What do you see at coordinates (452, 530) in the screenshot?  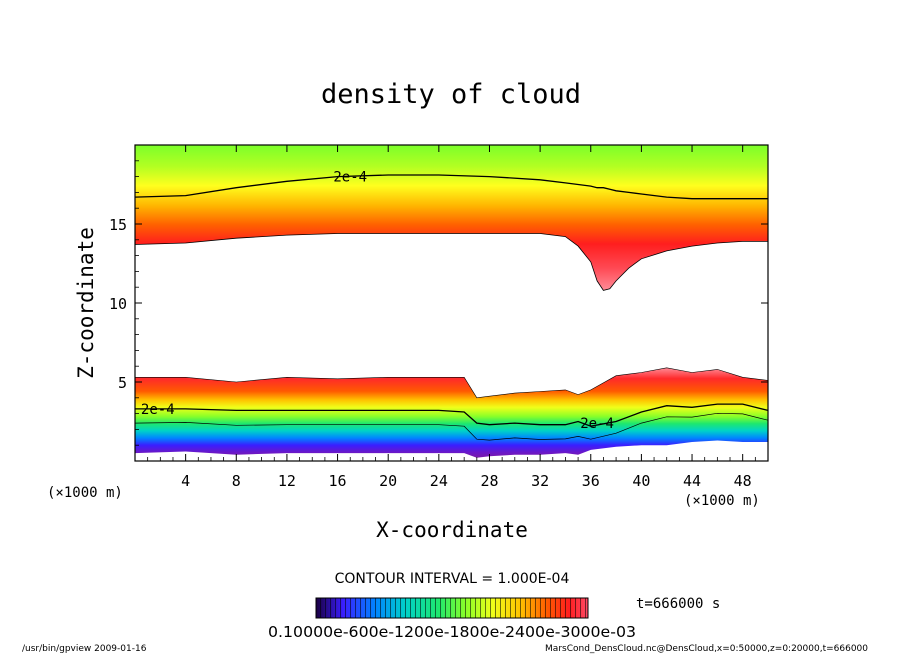 I see `x-axis-label: X-coordinate` at bounding box center [452, 530].